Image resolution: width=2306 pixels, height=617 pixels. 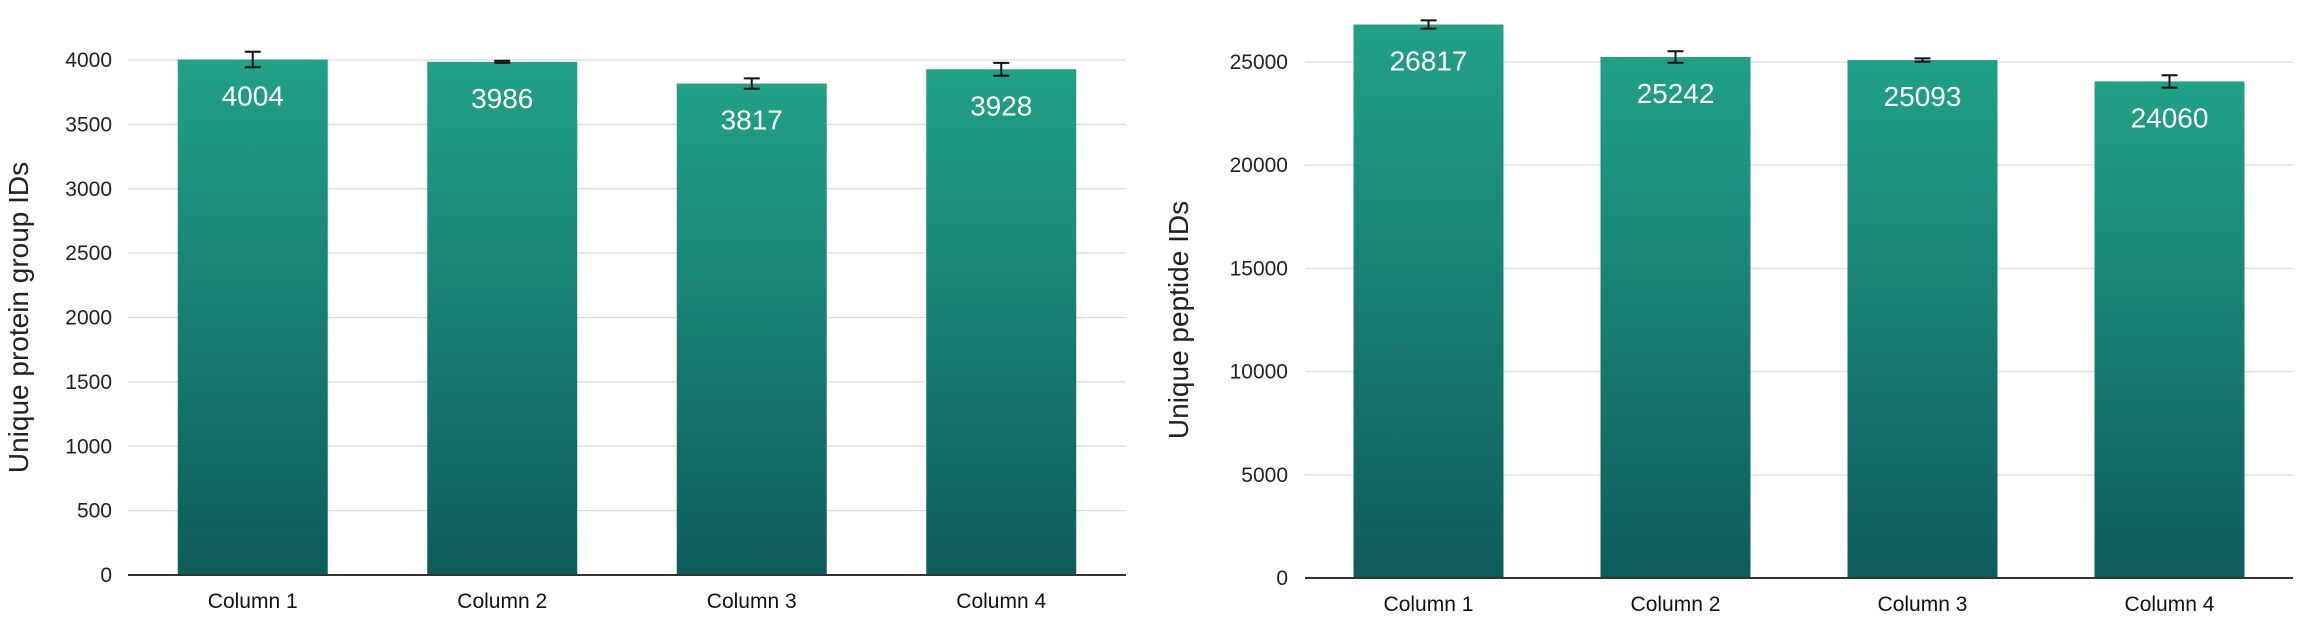 I want to click on bar-data-label: 25093, so click(x=1923, y=96).